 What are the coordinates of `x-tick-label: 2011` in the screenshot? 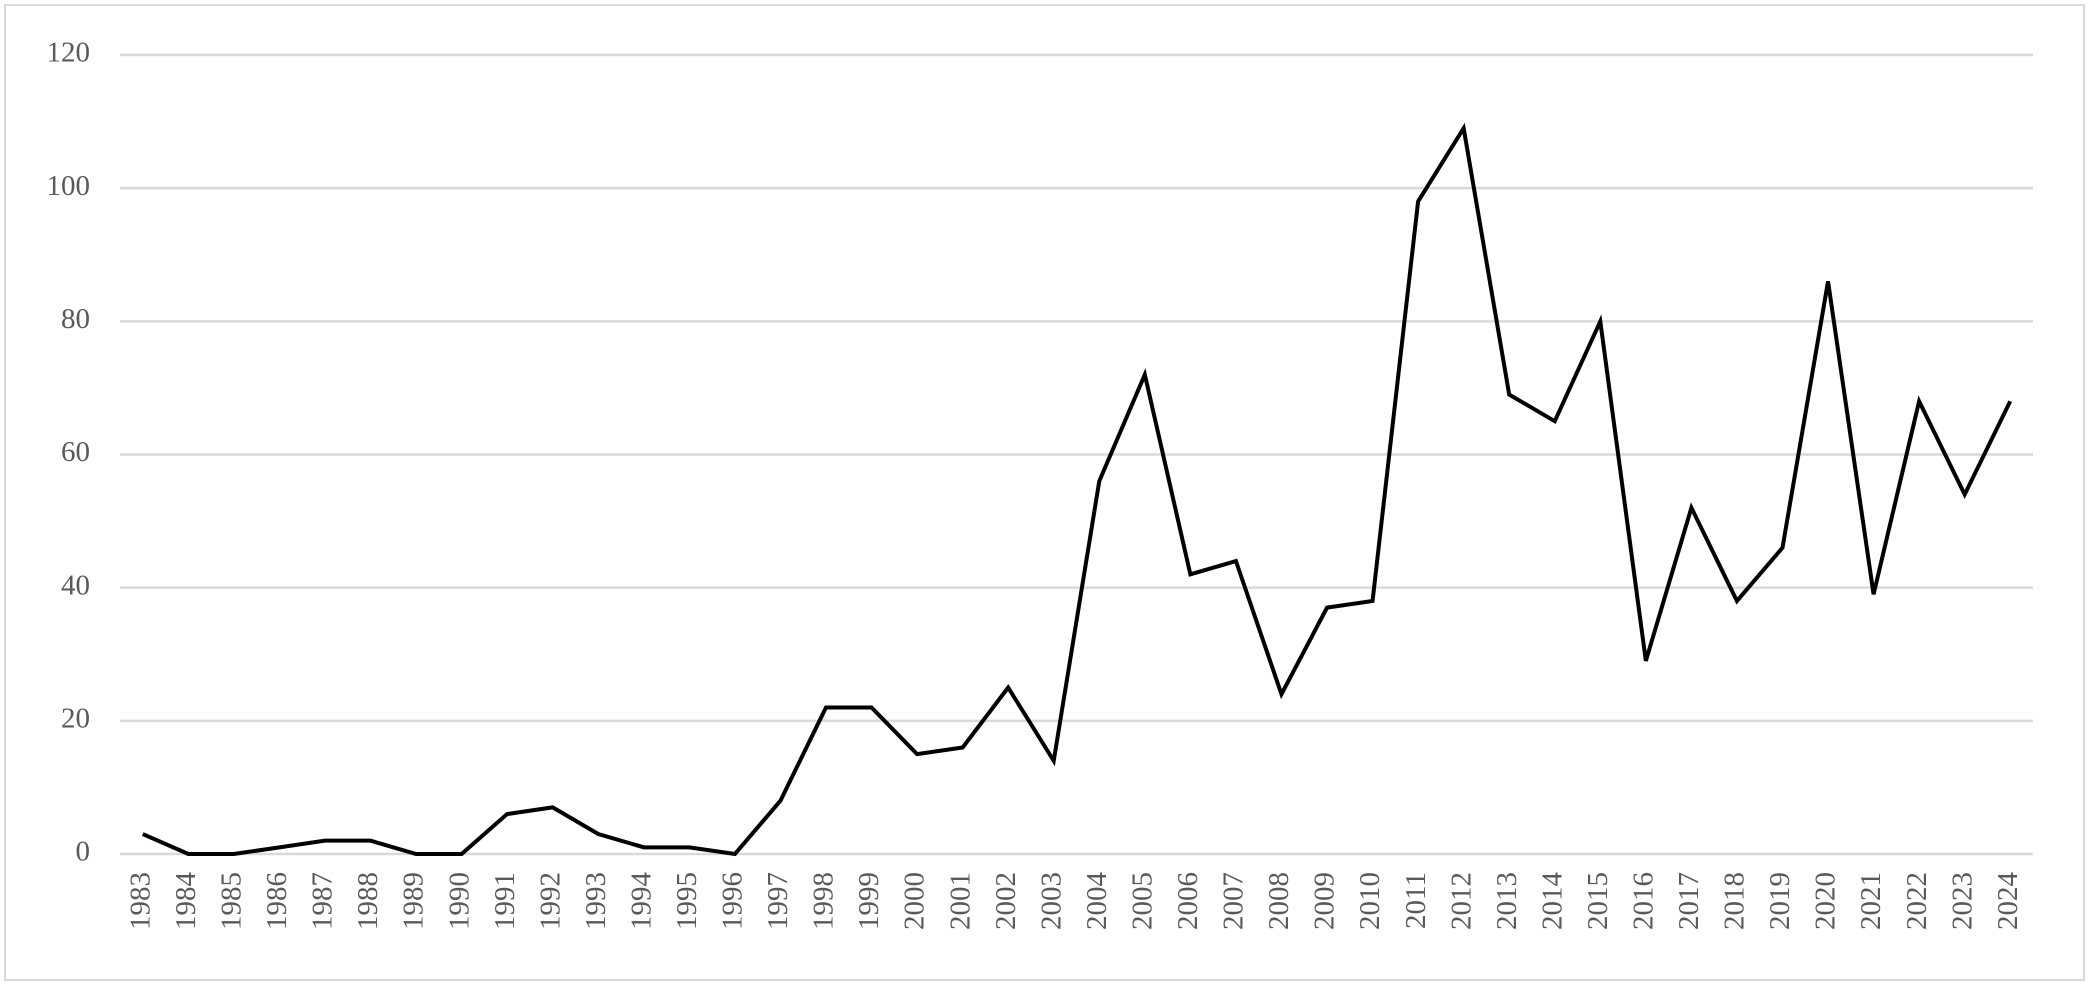 It's located at (1416, 900).